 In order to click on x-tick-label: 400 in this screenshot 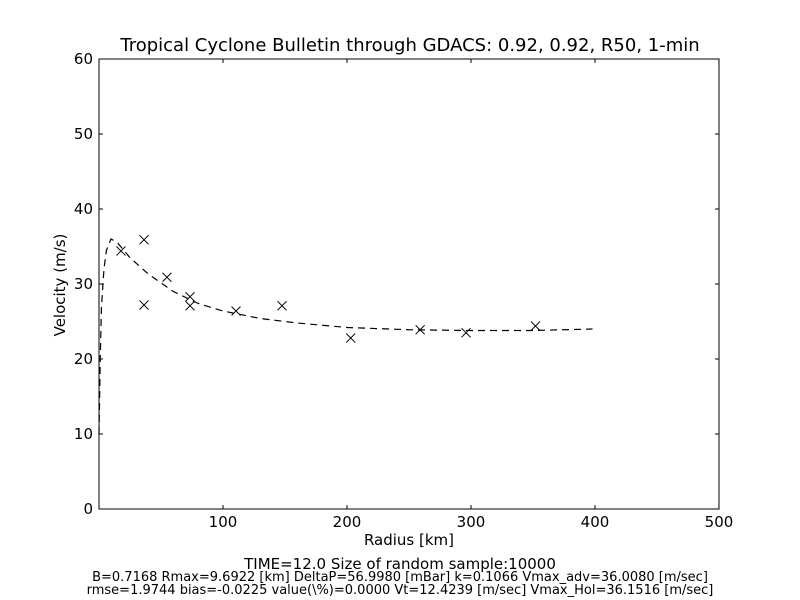, I will do `click(595, 522)`.